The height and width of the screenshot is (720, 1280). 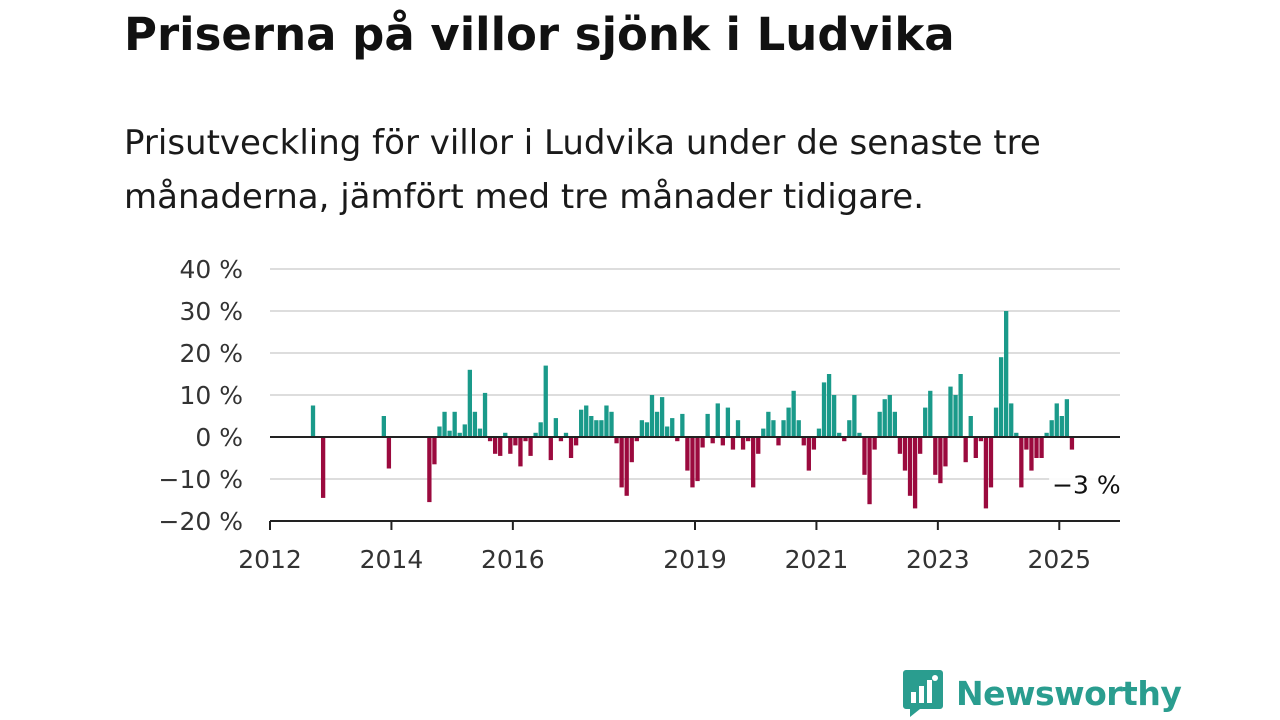 I want to click on x-tick-label: 2012, so click(x=270, y=559).